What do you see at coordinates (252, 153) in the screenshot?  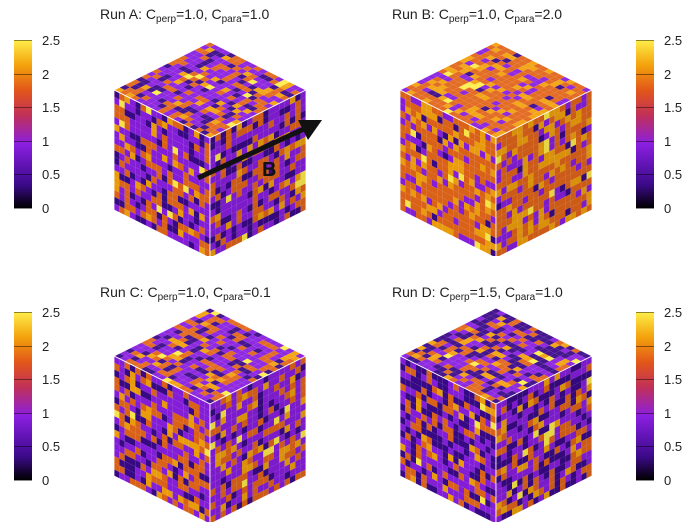 I see `field-arrow-shaft` at bounding box center [252, 153].